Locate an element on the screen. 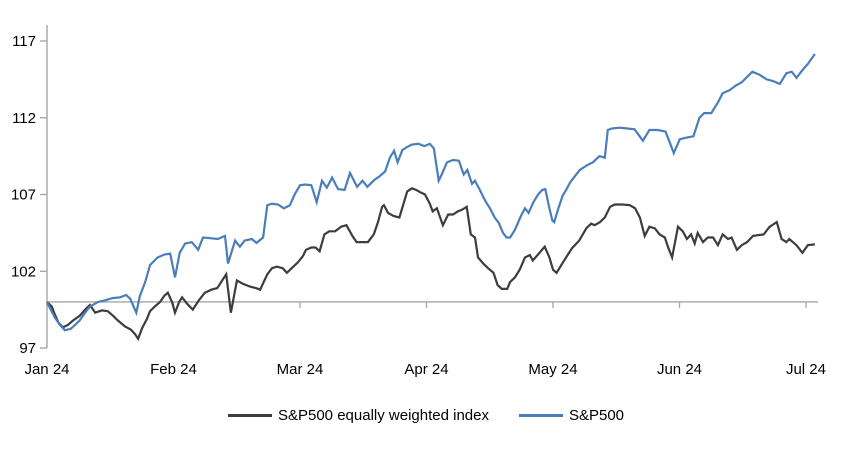 Image resolution: width=852 pixels, height=453 pixels. x-axis-label: Feb 24 is located at coordinates (173, 369).